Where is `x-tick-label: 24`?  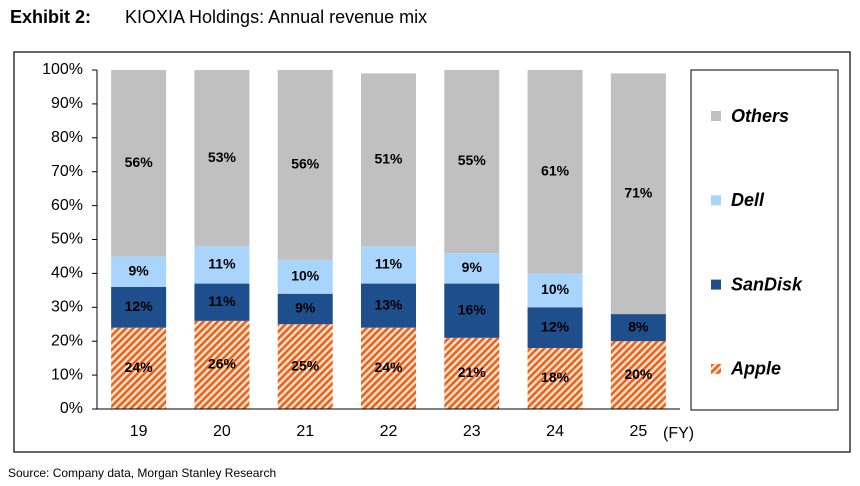
x-tick-label: 24 is located at coordinates (555, 431).